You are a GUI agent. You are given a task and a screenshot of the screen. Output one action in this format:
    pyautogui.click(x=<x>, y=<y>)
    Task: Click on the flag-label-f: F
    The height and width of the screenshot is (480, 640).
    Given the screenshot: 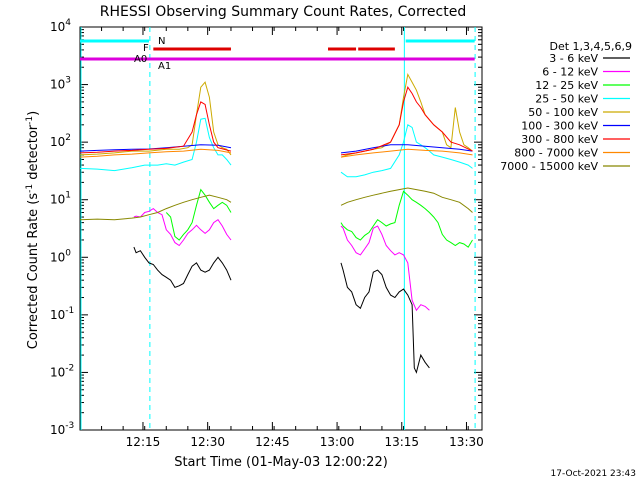 What is the action you would take?
    pyautogui.click(x=146, y=48)
    